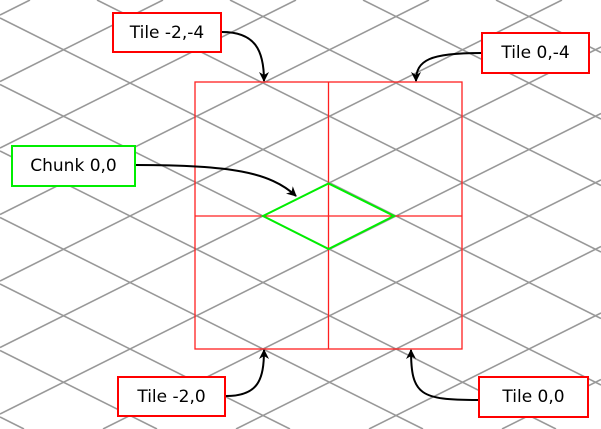 The width and height of the screenshot is (601, 429). I want to click on label-tile-0-0: Tile 0,0, so click(533, 397).